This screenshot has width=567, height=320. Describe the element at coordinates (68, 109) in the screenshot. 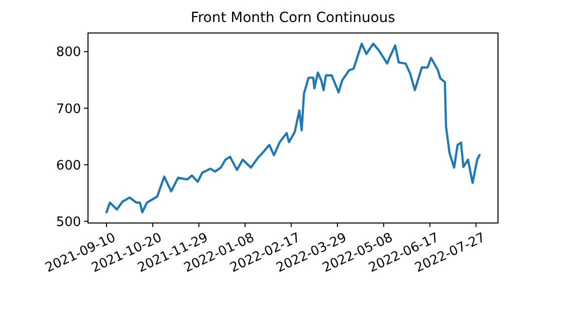

I see `y-tick-label: 700` at that location.